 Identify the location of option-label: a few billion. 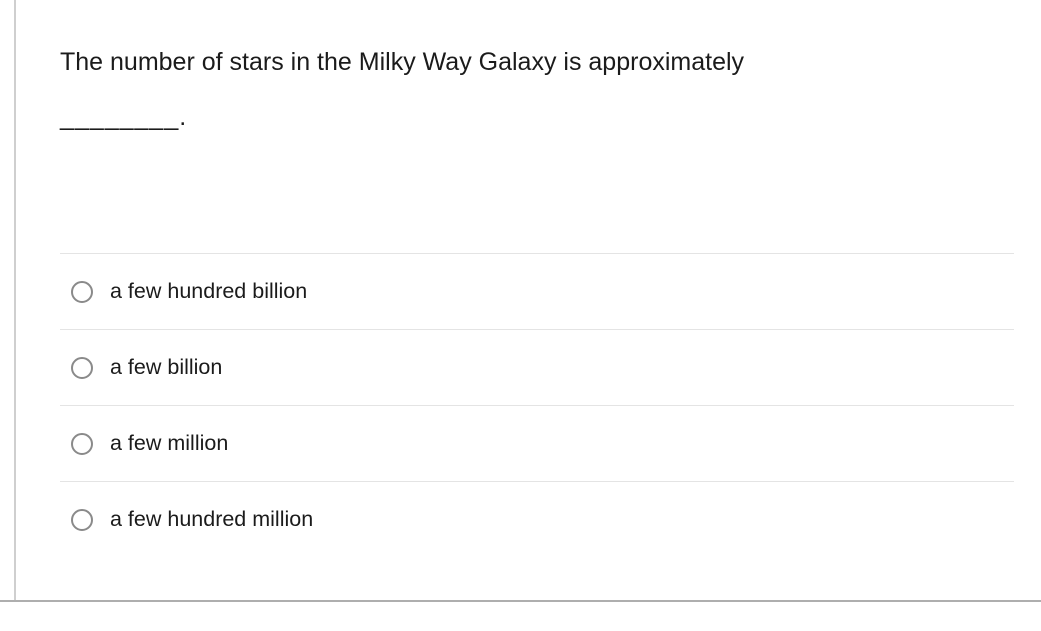
(166, 367).